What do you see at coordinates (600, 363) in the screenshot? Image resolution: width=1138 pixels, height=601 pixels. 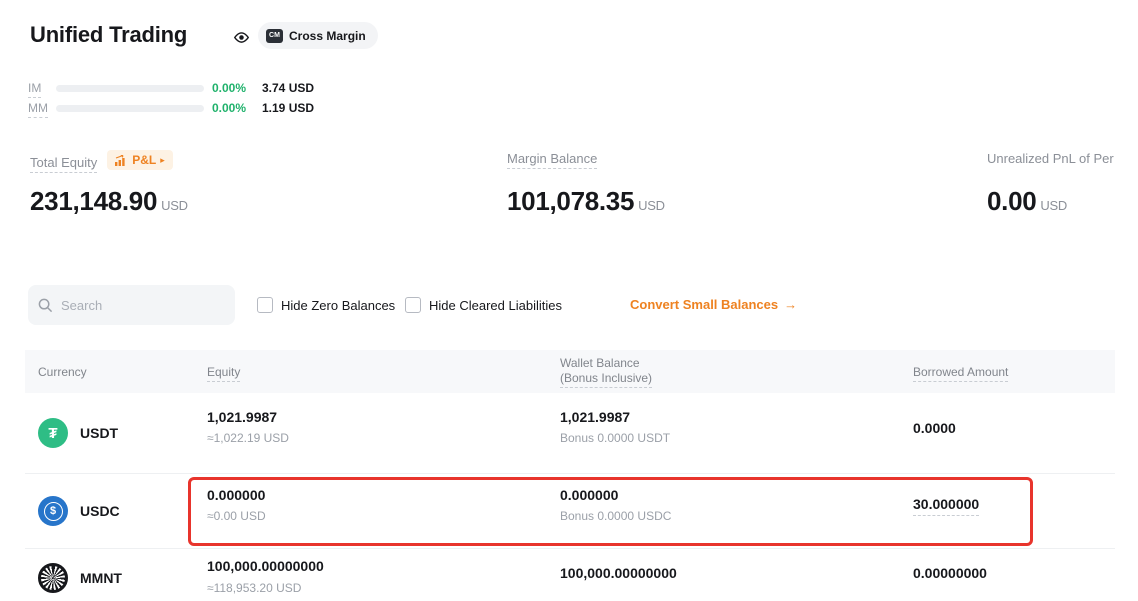 I see `col-wallet-balance-line1: Wallet Balance` at bounding box center [600, 363].